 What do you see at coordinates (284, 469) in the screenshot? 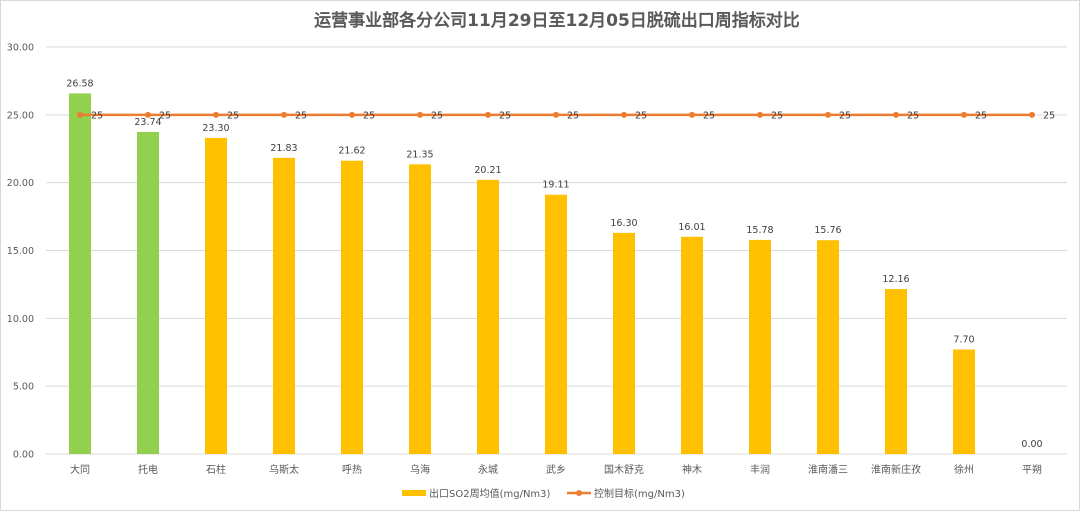
I see `x-tick-label: 乌斯太` at bounding box center [284, 469].